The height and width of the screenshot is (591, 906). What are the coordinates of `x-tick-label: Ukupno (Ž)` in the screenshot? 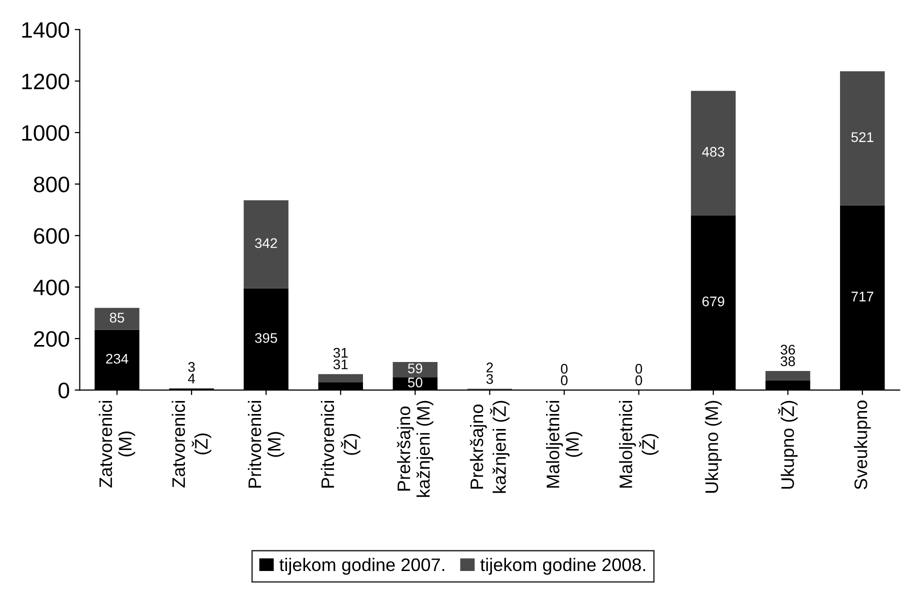 It's located at (788, 444).